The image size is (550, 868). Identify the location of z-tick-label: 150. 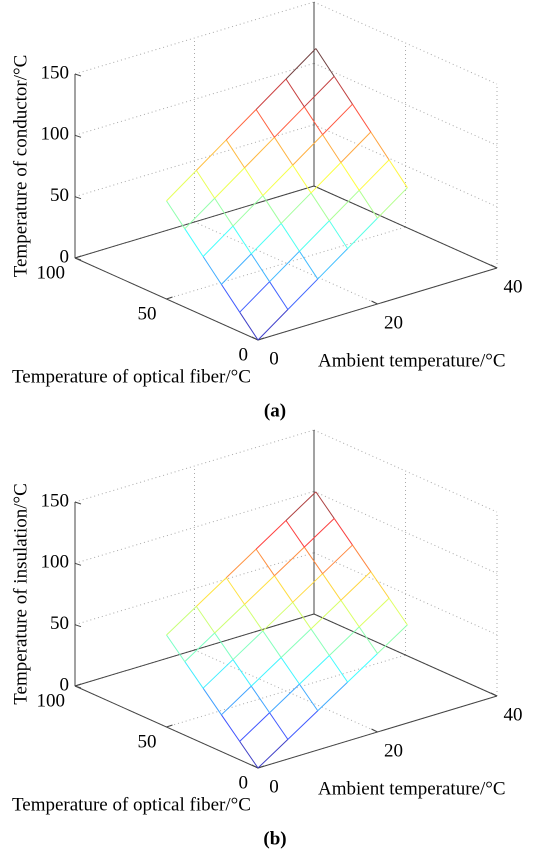
(55, 72).